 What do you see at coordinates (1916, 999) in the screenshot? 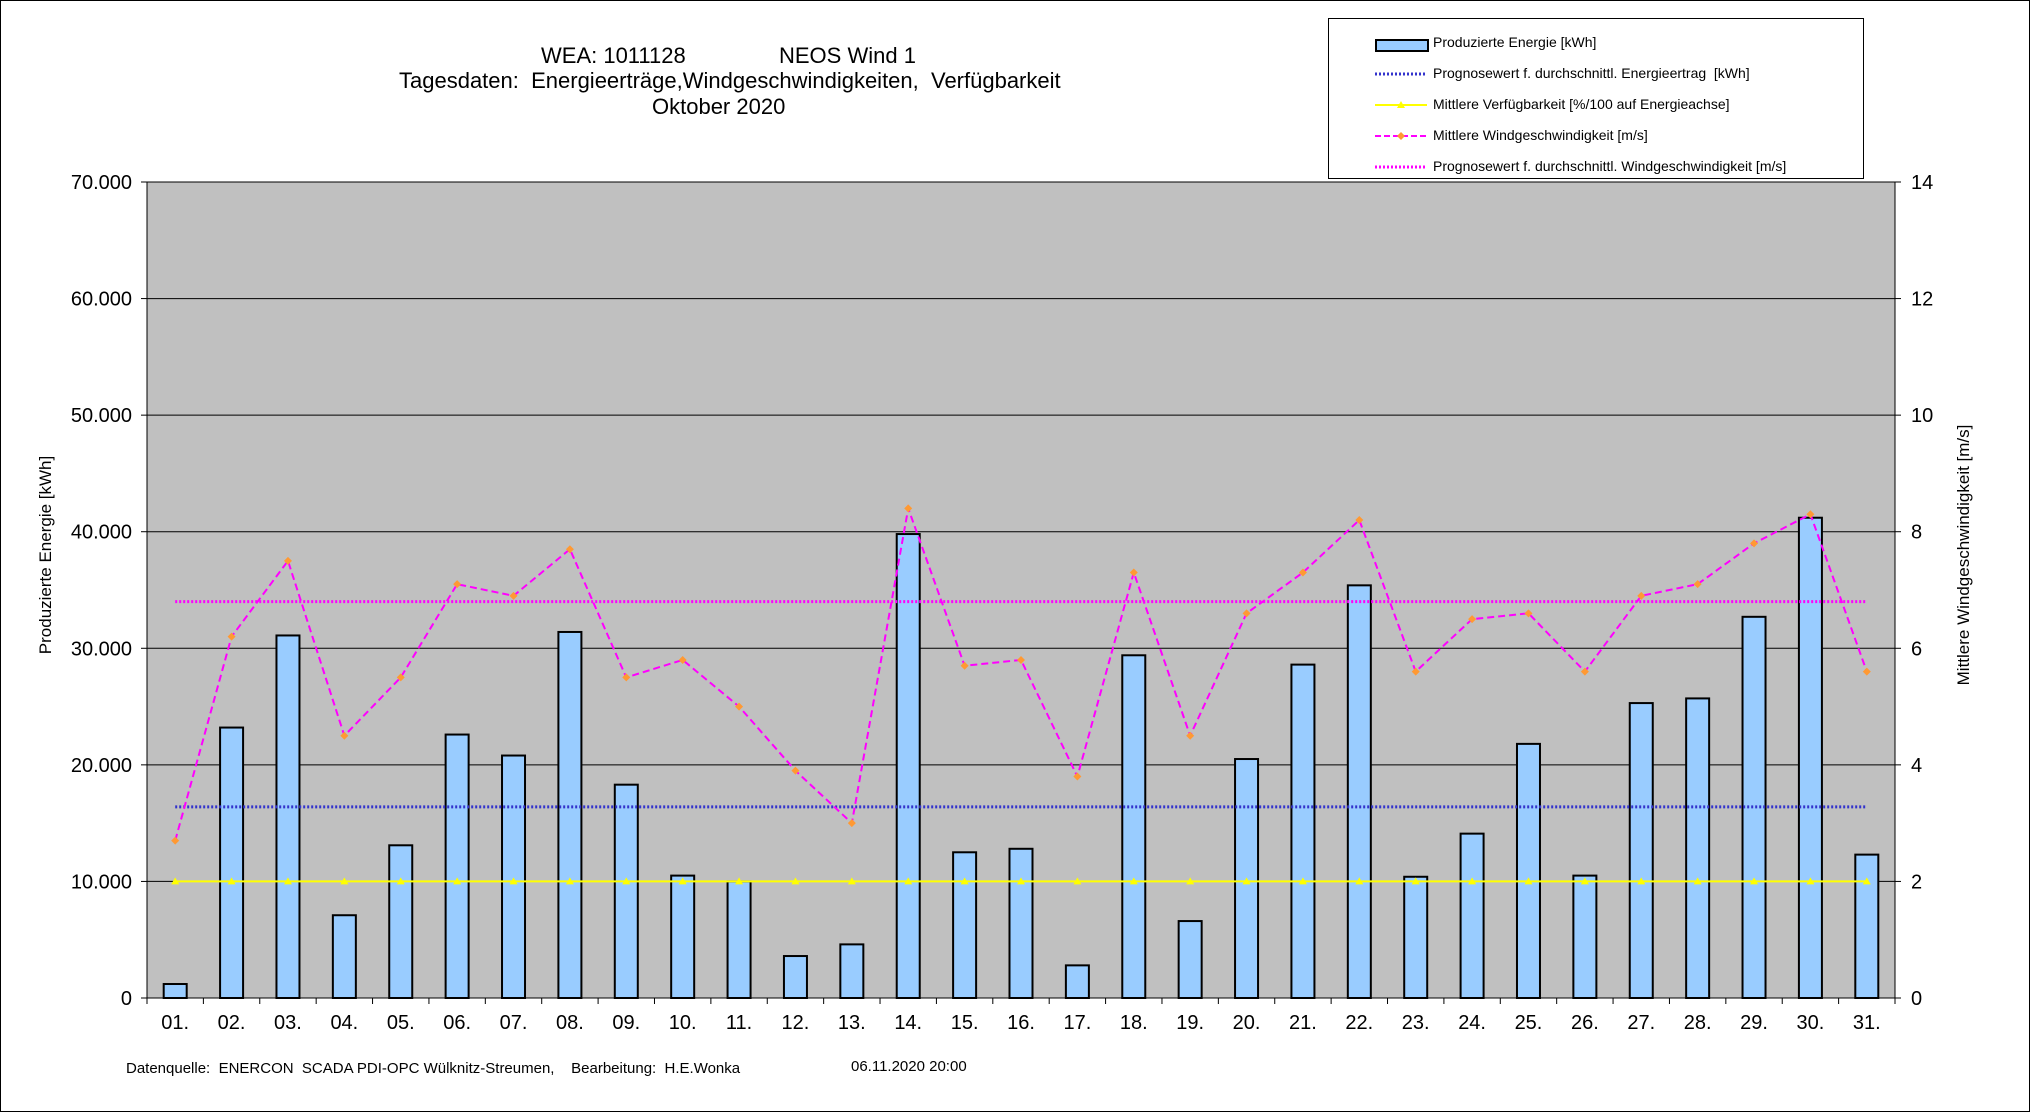
I see `y2-tick-label: 0` at bounding box center [1916, 999].